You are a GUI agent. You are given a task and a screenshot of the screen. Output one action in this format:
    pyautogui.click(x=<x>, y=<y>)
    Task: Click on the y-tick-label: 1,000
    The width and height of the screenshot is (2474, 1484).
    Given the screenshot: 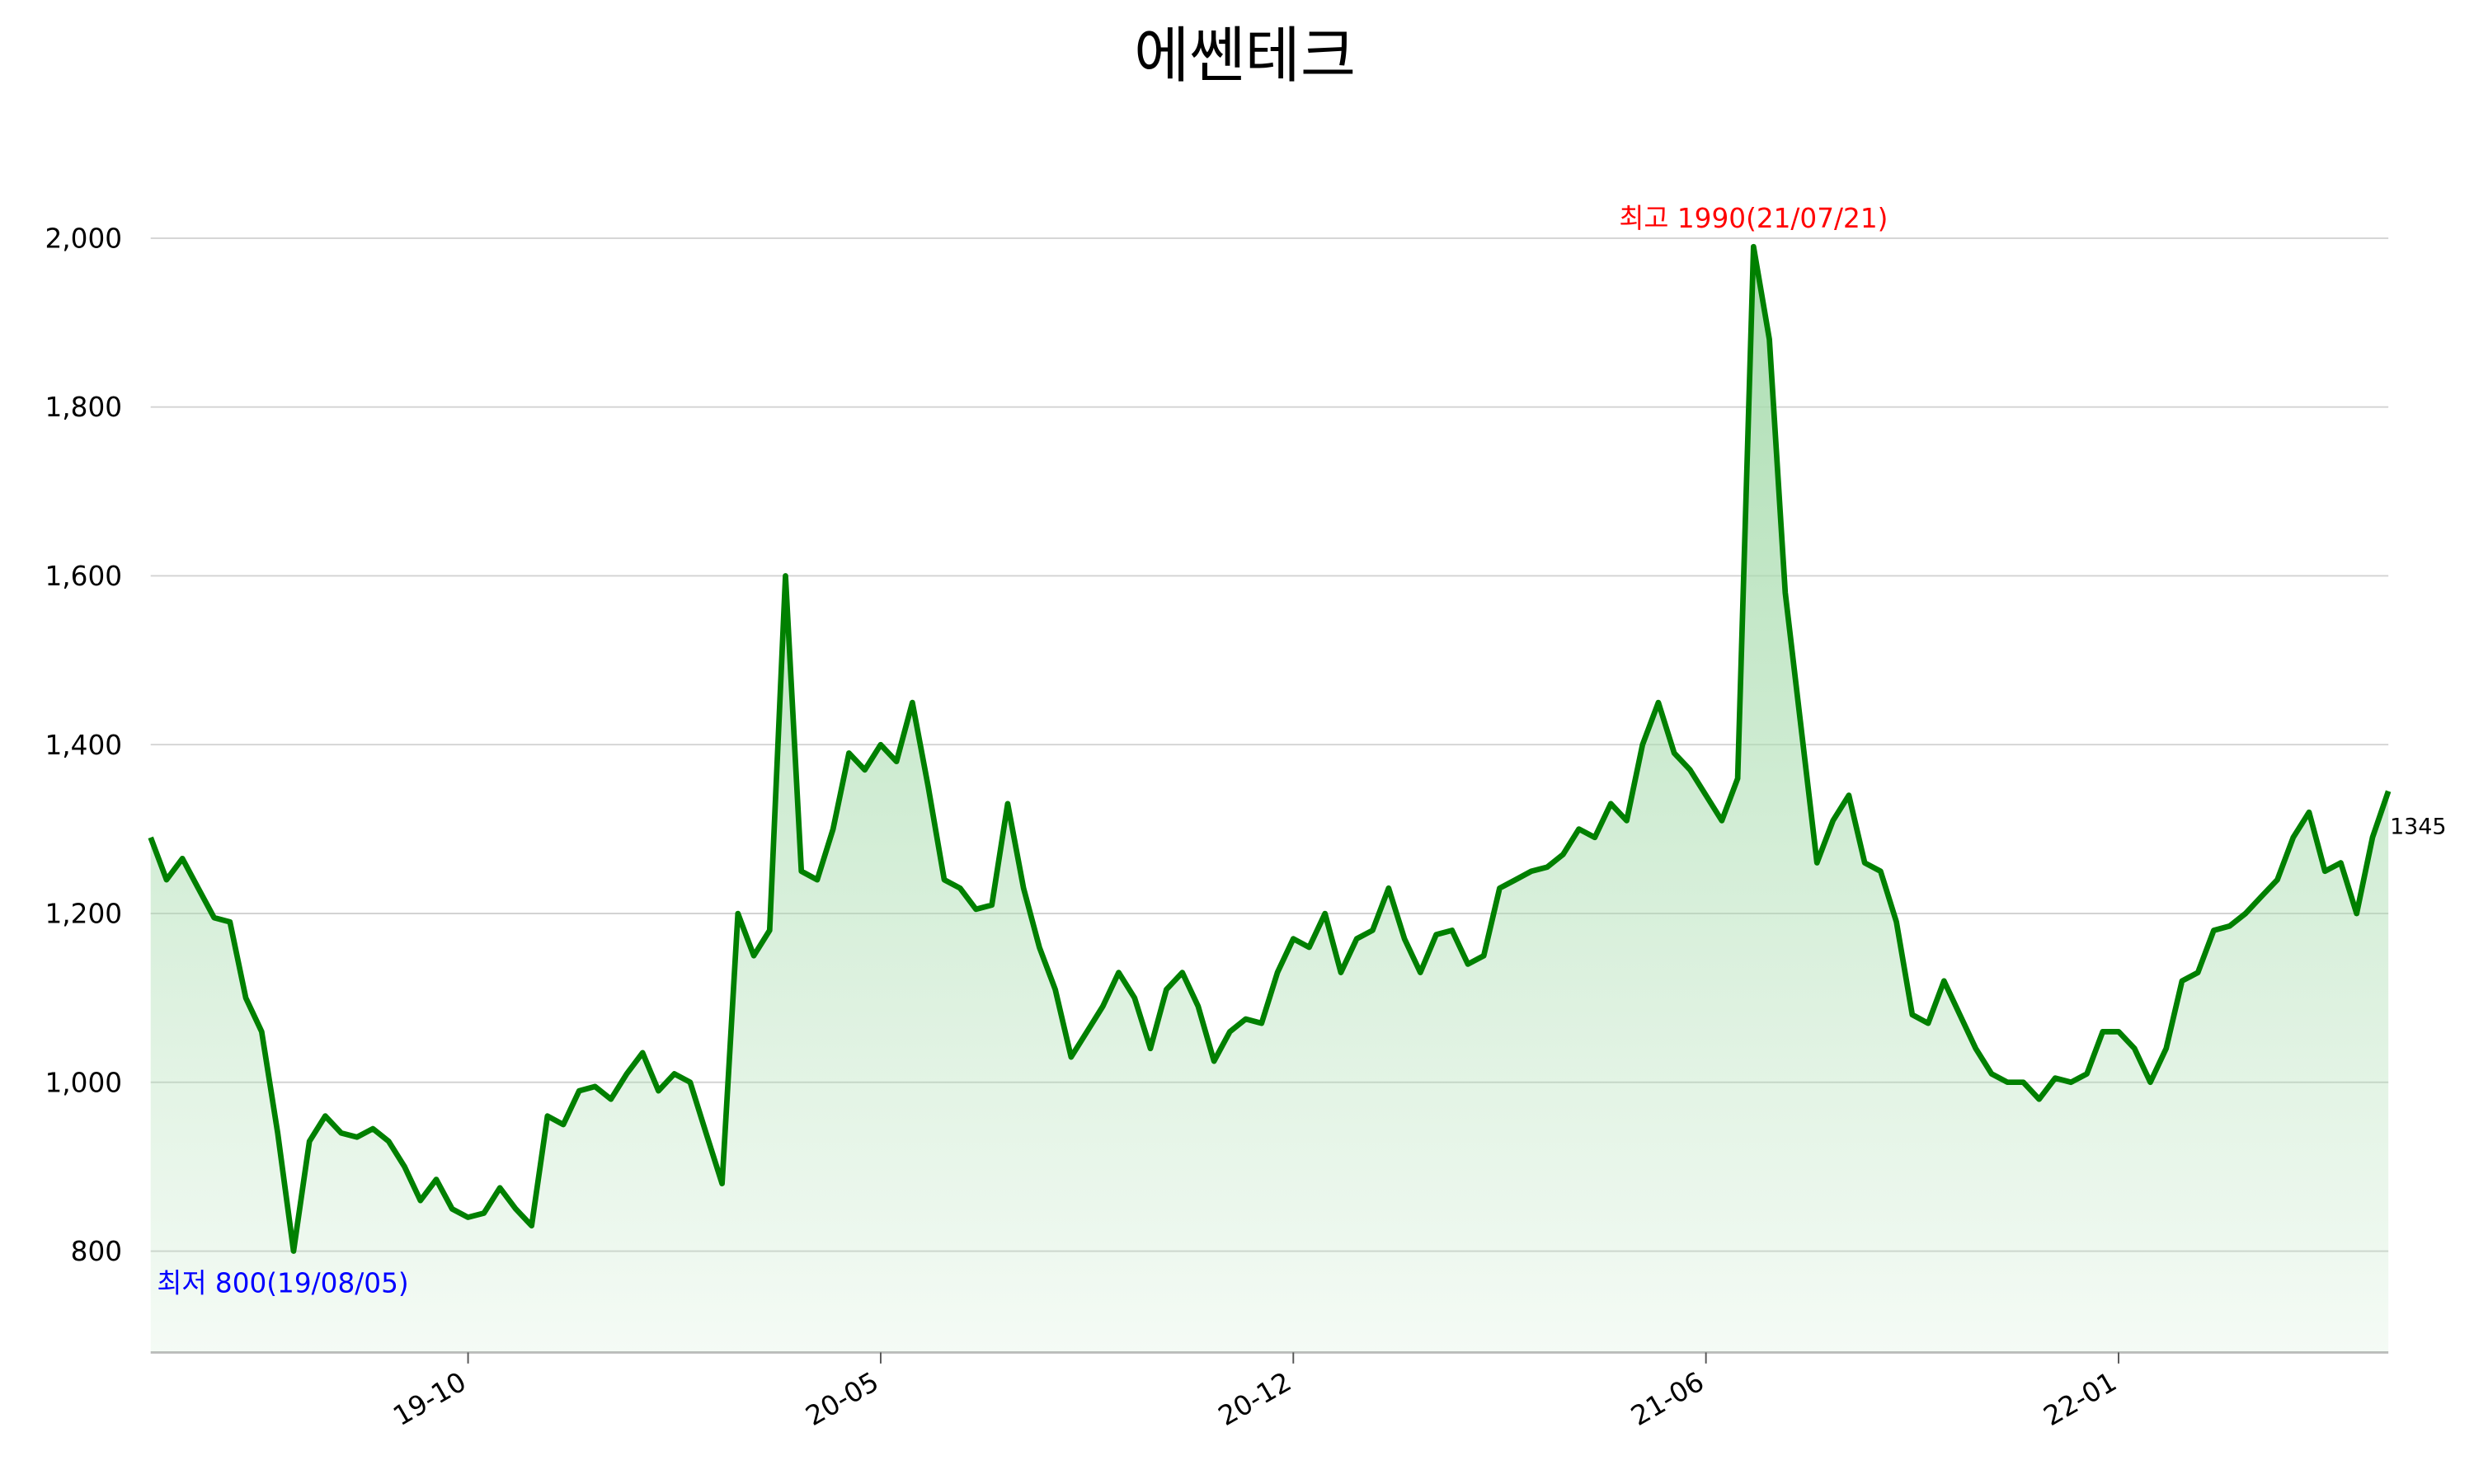 What is the action you would take?
    pyautogui.click(x=83, y=1082)
    